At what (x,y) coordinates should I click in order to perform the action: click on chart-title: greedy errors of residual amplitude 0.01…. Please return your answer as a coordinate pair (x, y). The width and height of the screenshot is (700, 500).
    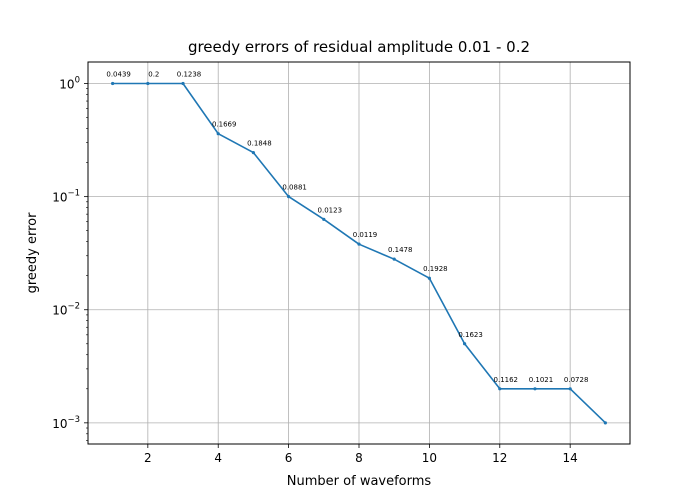
    Looking at the image, I should click on (359, 47).